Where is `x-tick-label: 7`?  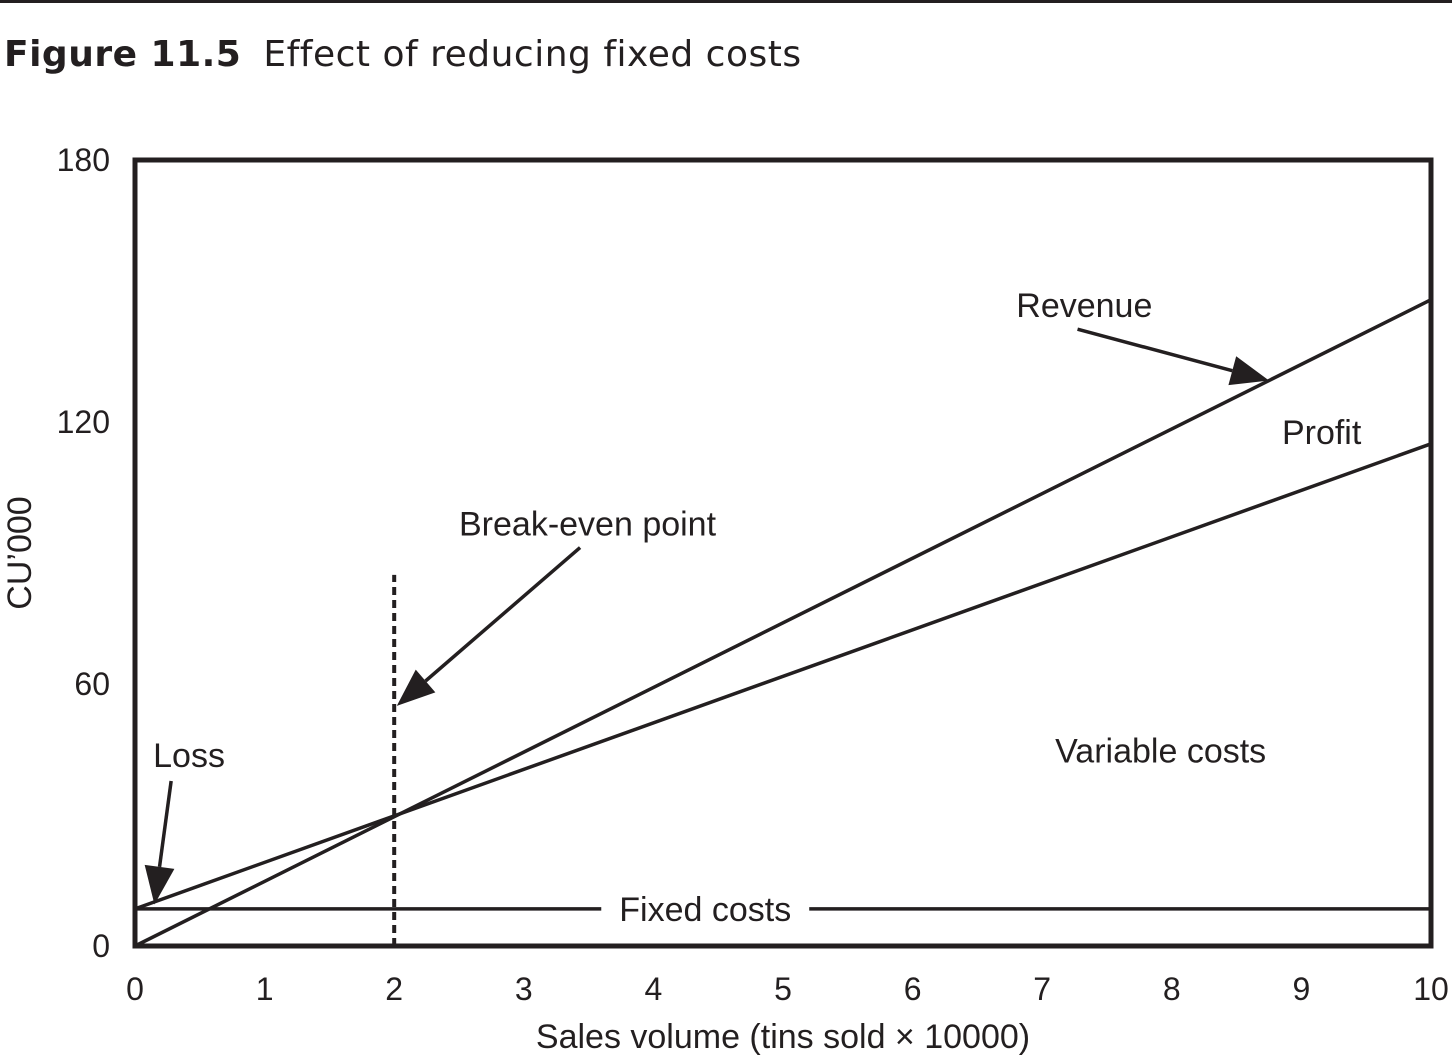 x-tick-label: 7 is located at coordinates (1042, 989).